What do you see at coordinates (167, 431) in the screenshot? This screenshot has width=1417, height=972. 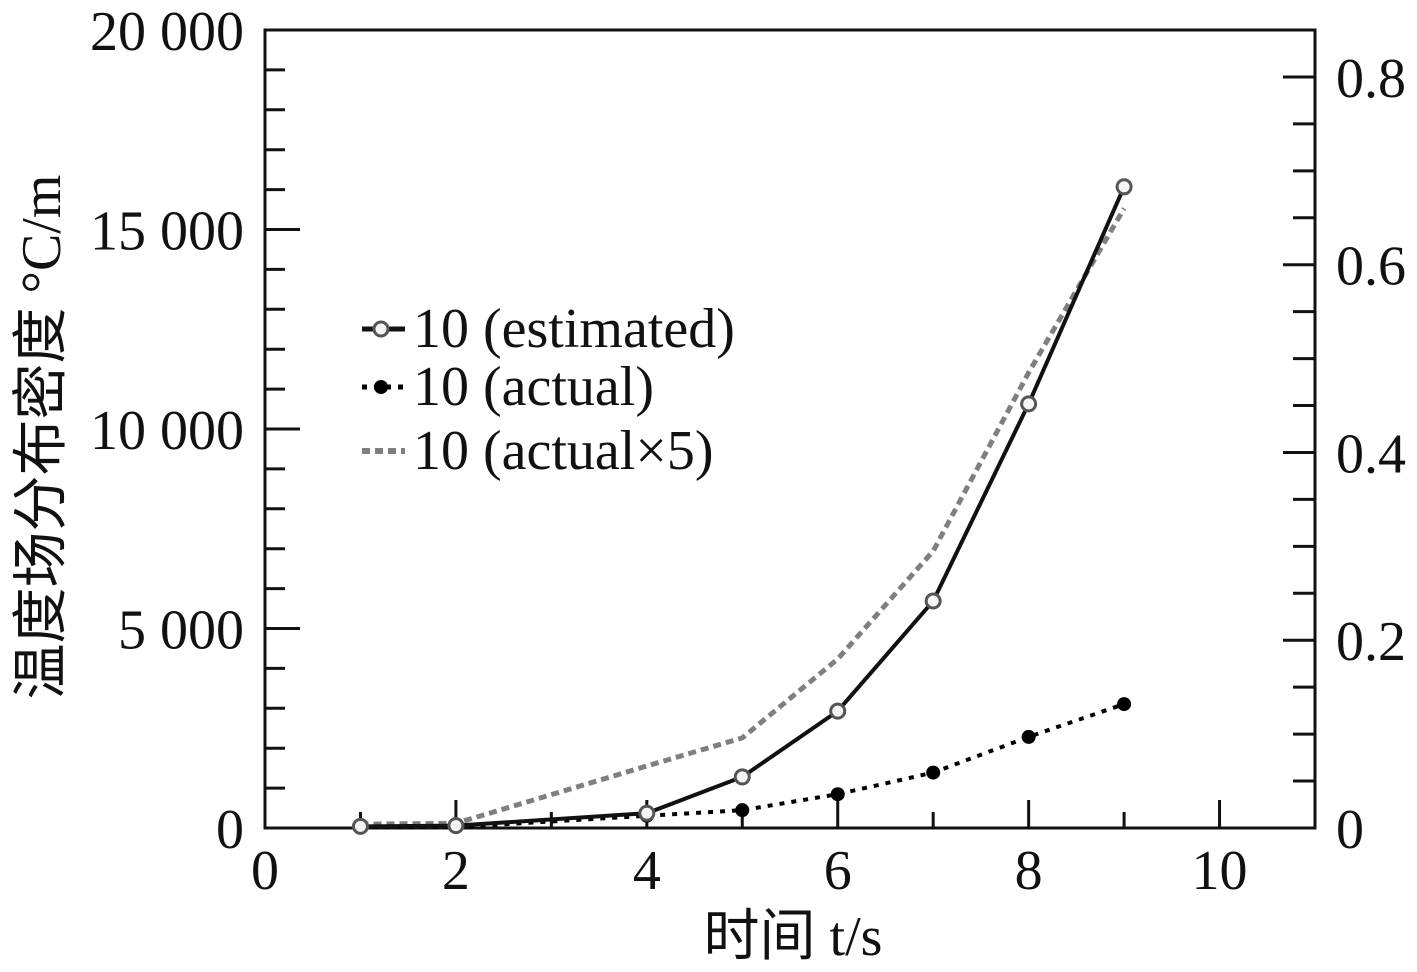 I see `y-tick-label: 10 000` at bounding box center [167, 431].